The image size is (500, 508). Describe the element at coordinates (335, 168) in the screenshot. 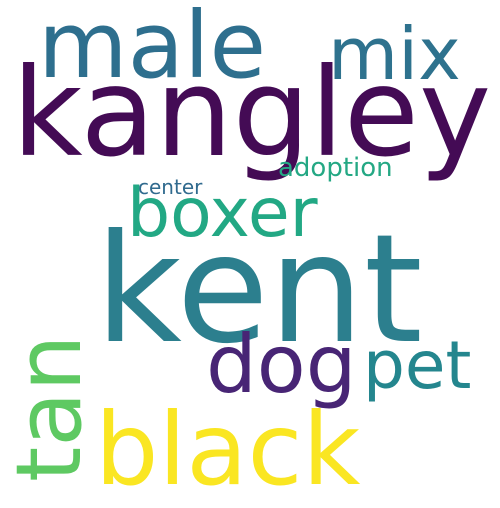

I see `word-adoption: adoption` at that location.